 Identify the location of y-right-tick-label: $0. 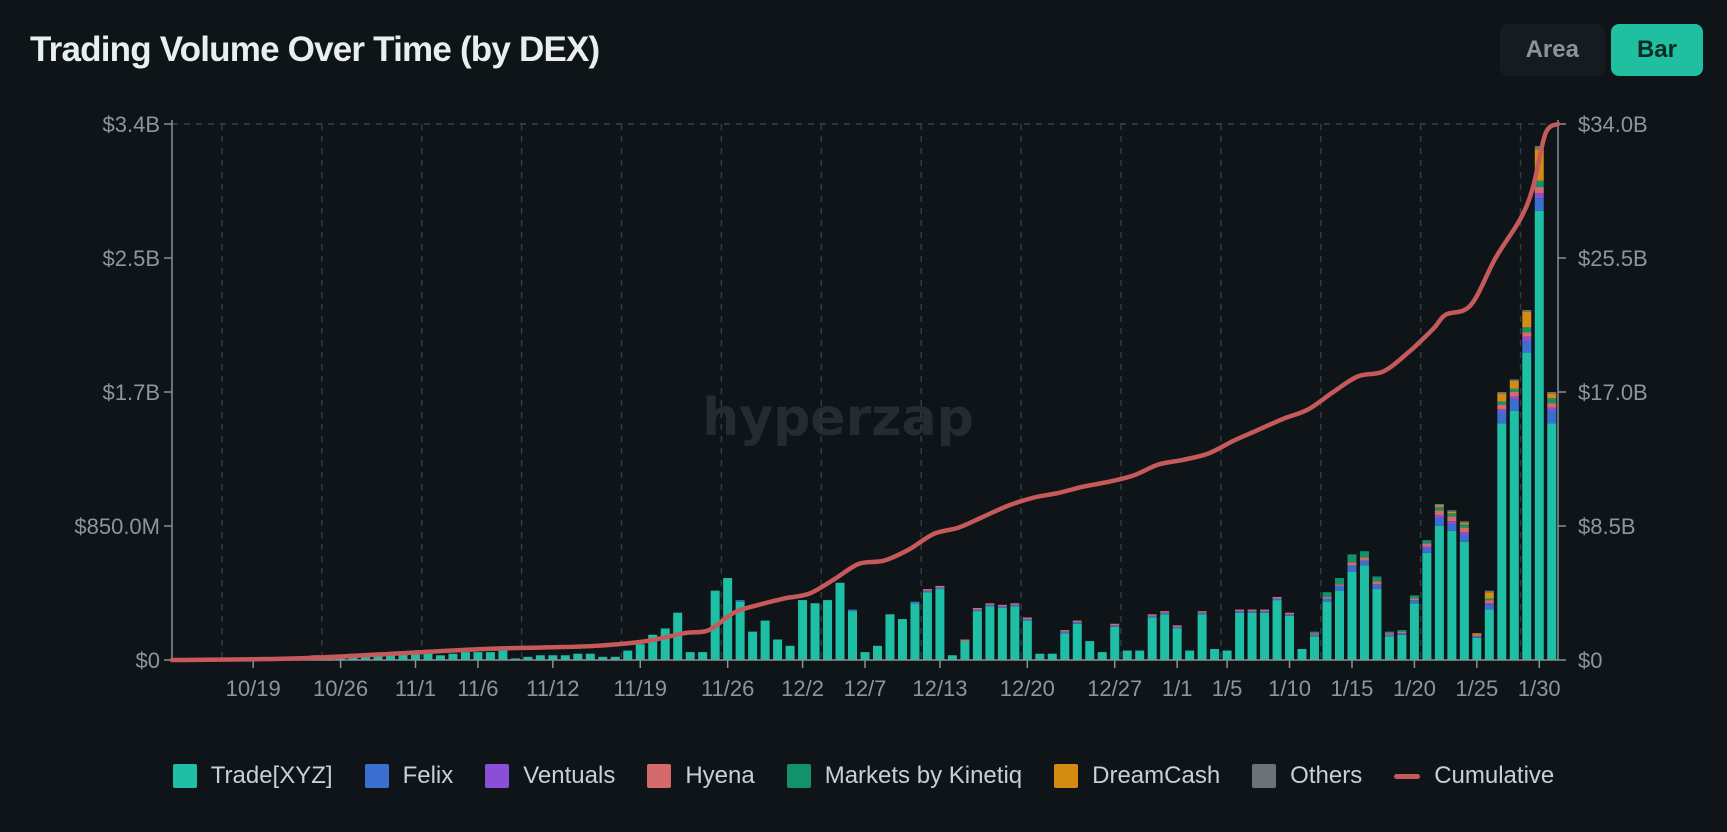
(1590, 660).